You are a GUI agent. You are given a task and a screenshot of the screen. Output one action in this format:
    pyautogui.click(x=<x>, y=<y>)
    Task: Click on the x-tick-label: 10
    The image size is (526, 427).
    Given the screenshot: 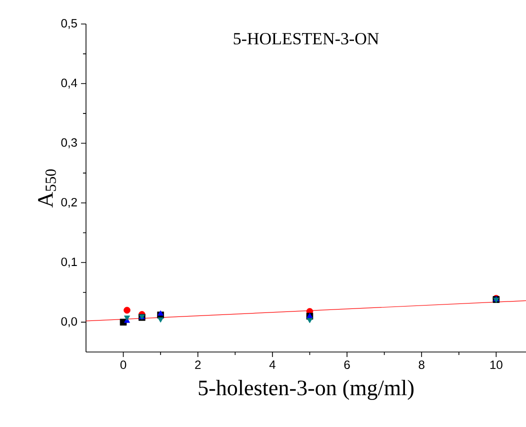 What is the action you would take?
    pyautogui.click(x=496, y=365)
    